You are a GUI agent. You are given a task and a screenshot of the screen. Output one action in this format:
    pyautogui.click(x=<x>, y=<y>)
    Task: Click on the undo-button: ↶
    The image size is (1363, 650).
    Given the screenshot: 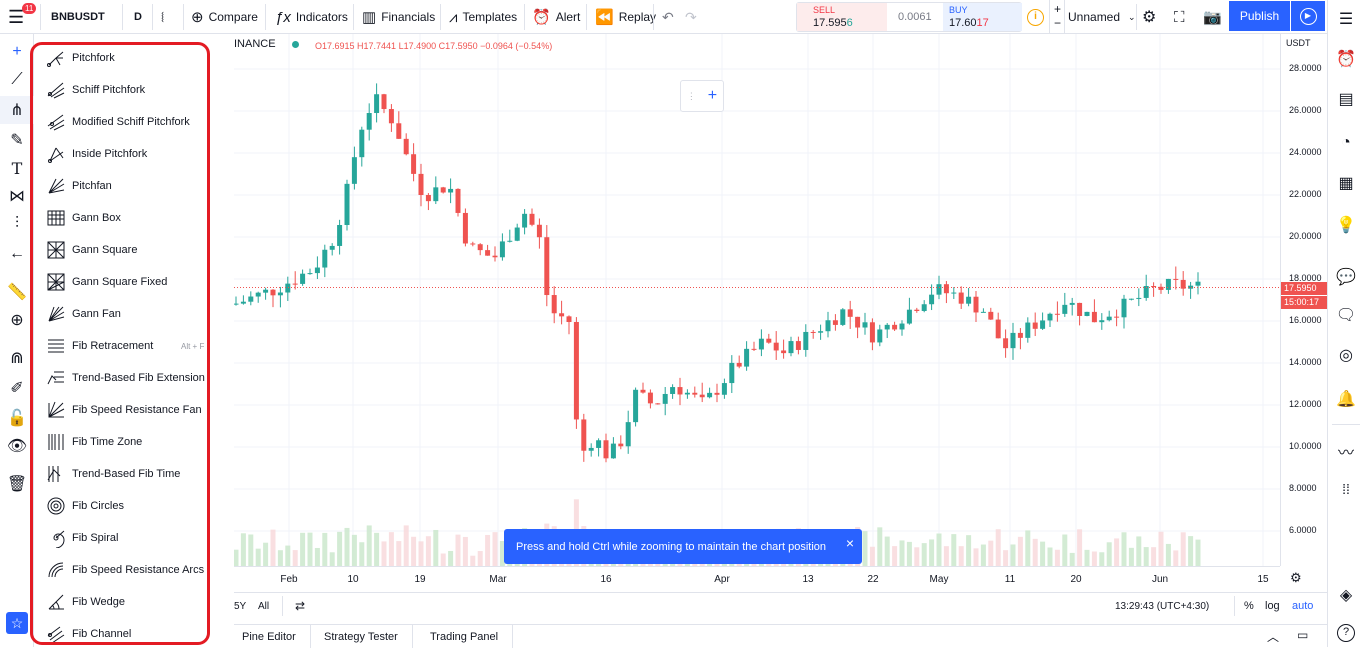 What is the action you would take?
    pyautogui.click(x=668, y=17)
    